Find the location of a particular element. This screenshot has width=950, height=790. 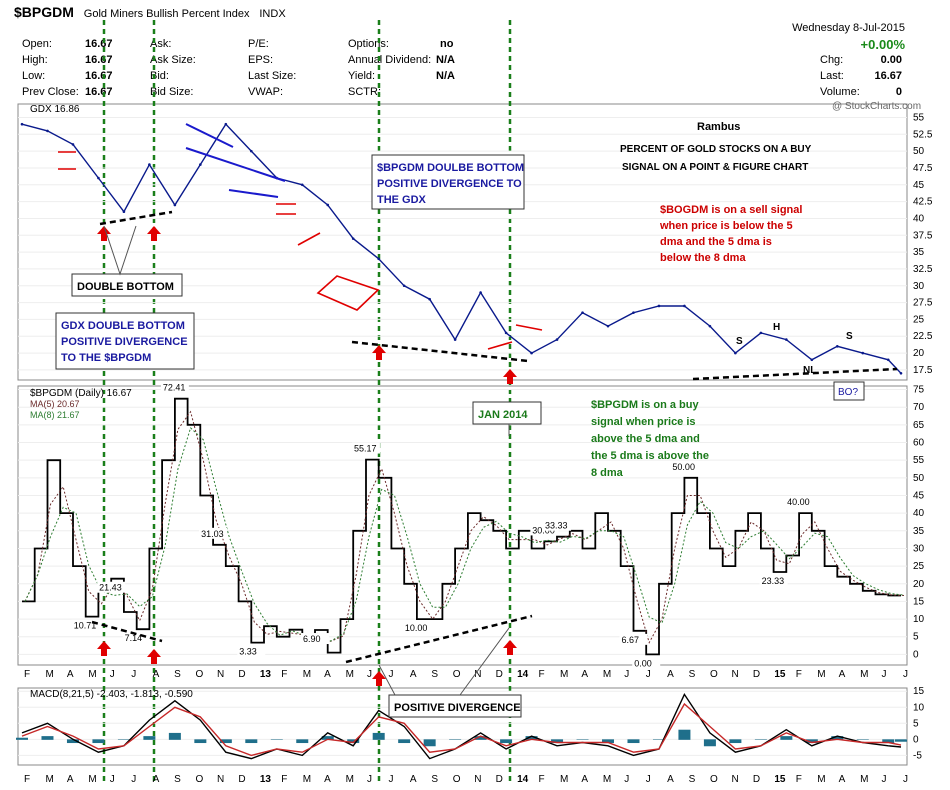

gdx-note-box is located at coordinates (125, 341).